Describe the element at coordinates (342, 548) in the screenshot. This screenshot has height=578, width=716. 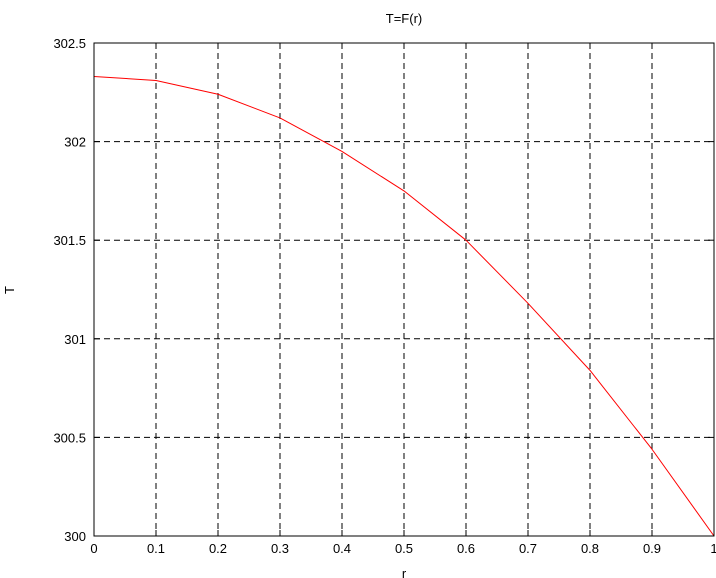
I see `x-tick-label: 0.4` at that location.